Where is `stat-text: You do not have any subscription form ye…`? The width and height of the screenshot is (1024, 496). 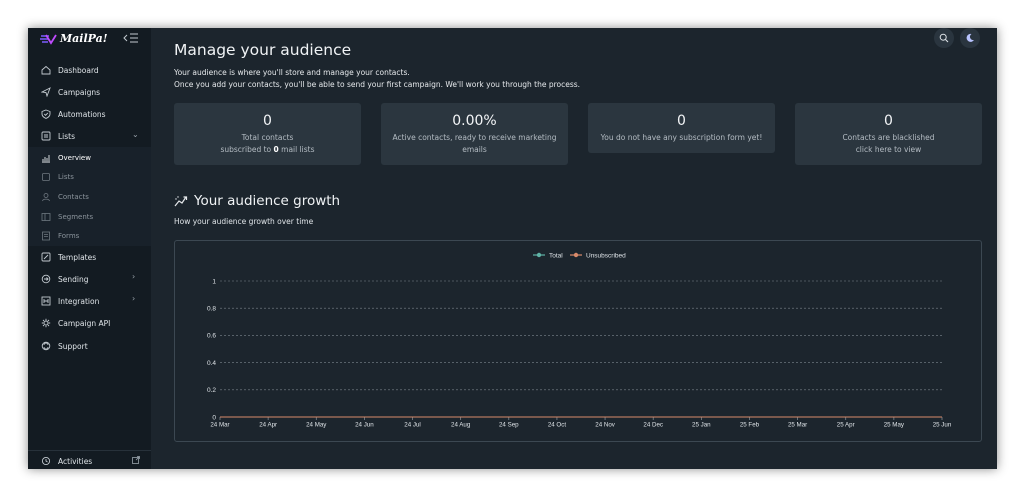
stat-text: You do not have any subscription form ye… is located at coordinates (681, 137).